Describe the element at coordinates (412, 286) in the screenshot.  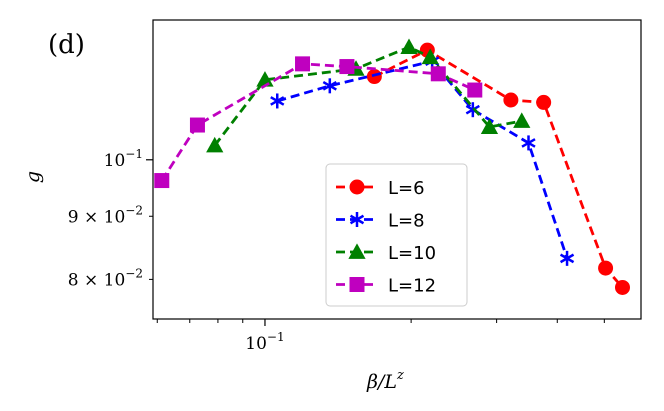
I see `legend-label: L=12` at that location.